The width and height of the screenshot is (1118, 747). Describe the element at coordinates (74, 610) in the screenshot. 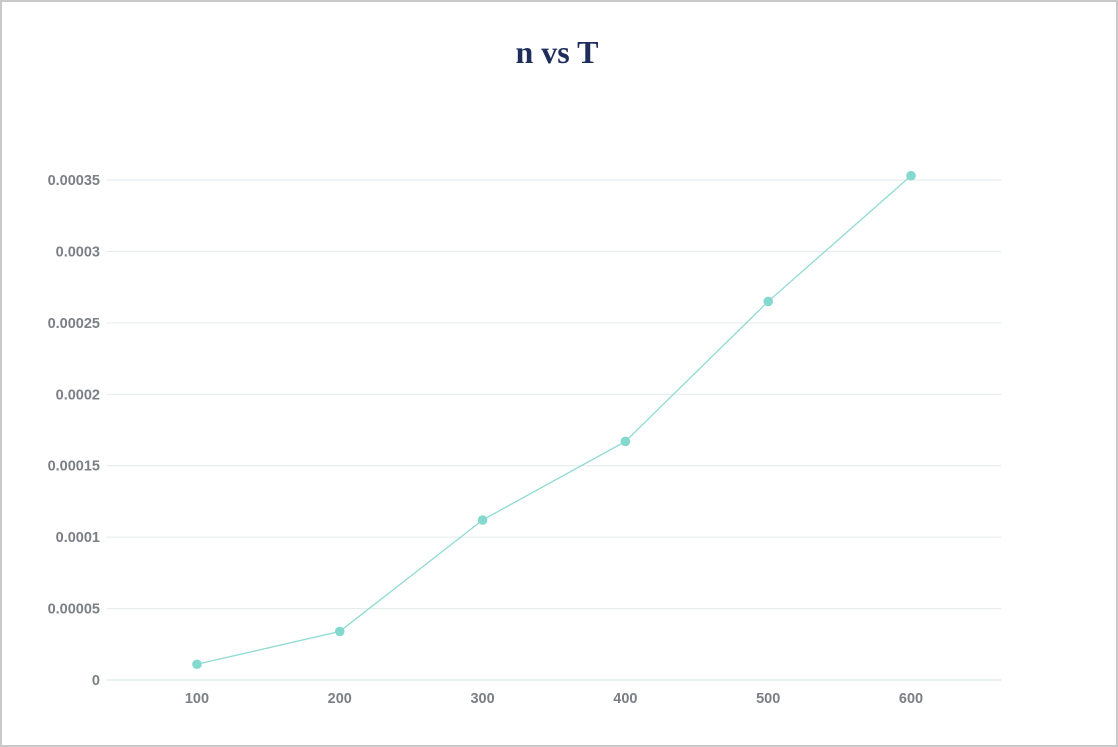

I see `y-tick-label: 0.00005` at that location.